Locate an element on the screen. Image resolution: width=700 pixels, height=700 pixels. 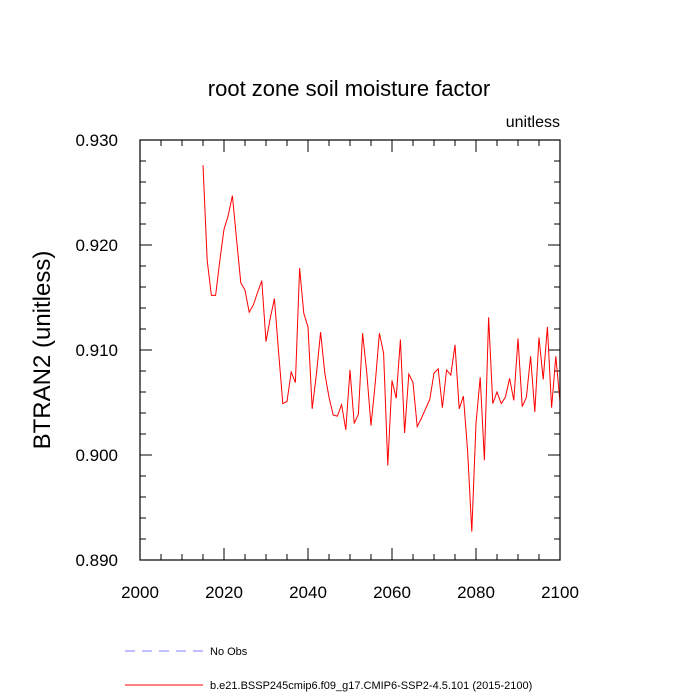
x-tick-label: 2100 is located at coordinates (560, 592).